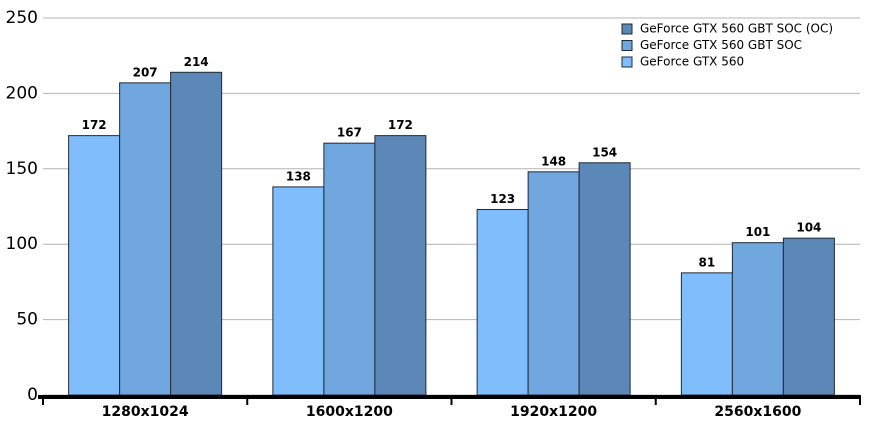  Describe the element at coordinates (721, 45) in the screenshot. I see `legend-label: GeForce GTX 560 GBT SOC` at that location.